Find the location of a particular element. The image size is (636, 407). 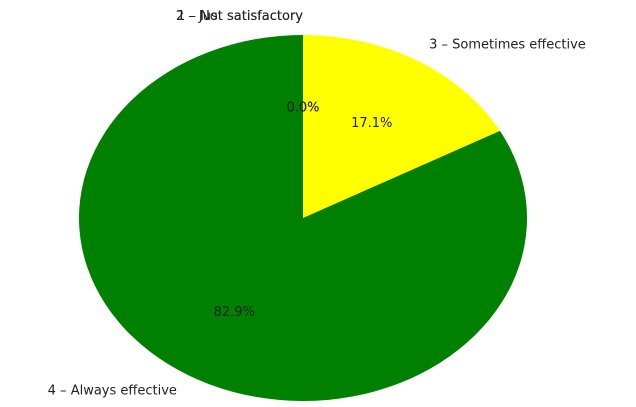

slice-label: 2 – Just satisfactory is located at coordinates (239, 16).